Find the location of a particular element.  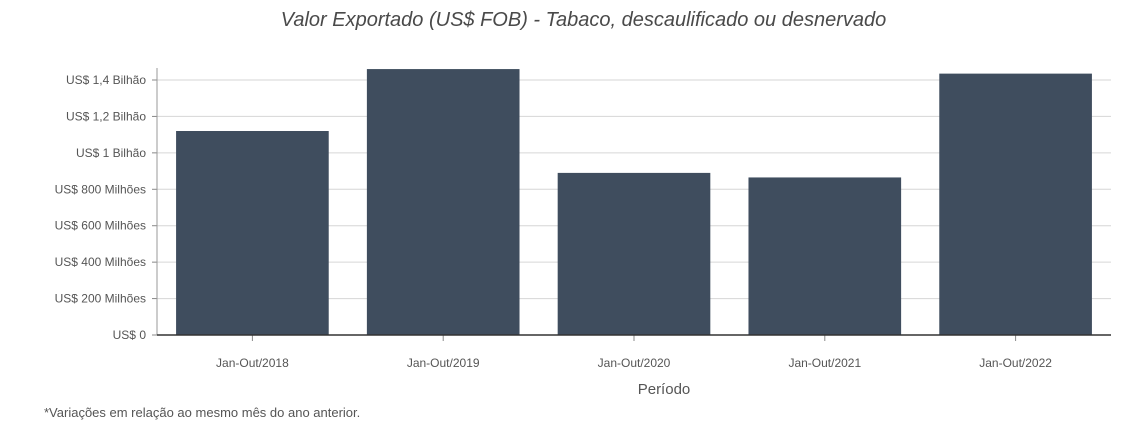

x-axis-title: Período is located at coordinates (664, 389).